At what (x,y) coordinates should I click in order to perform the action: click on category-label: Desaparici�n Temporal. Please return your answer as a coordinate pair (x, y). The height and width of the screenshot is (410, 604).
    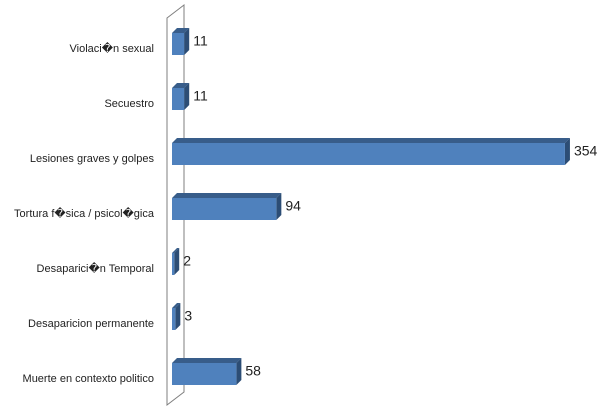
    Looking at the image, I should click on (95, 268).